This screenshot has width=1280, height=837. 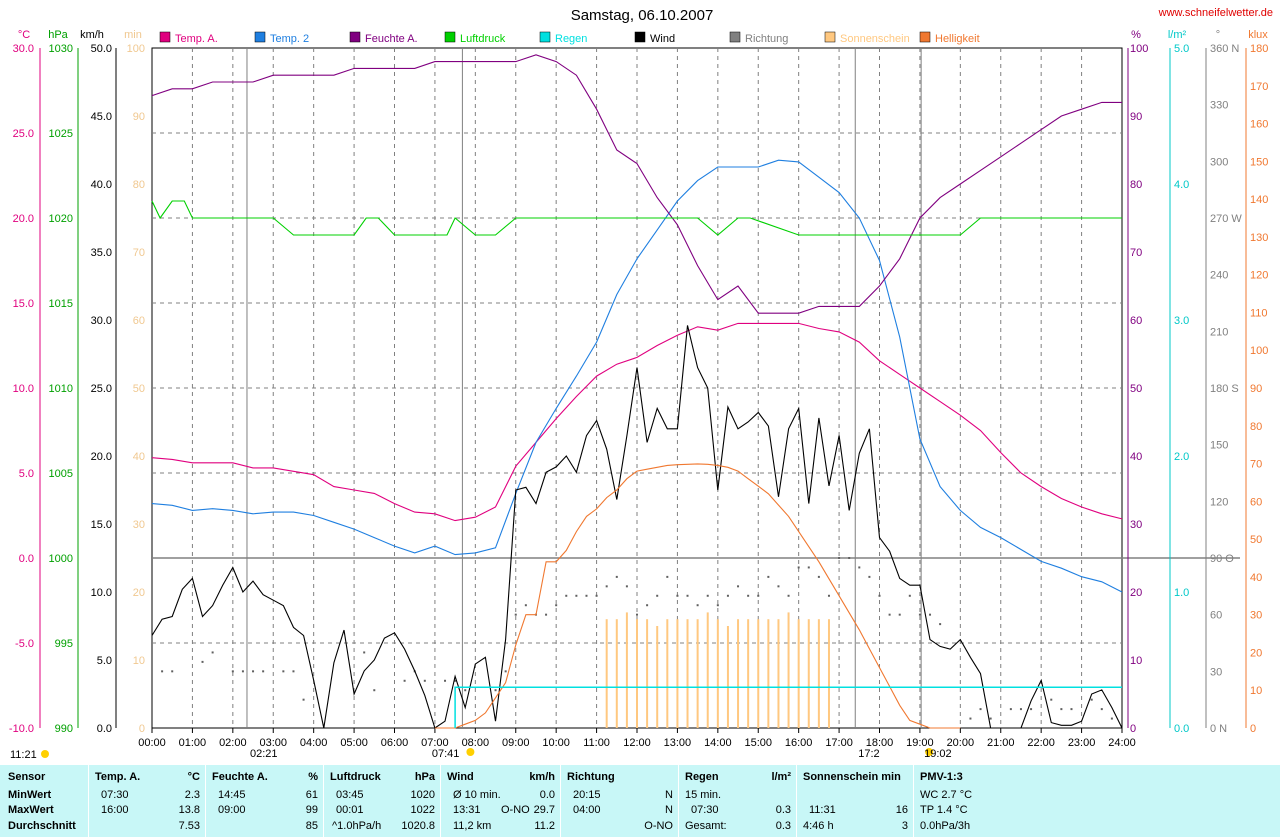 I want to click on stats-direction-max-time: 04:00, so click(x=587, y=810).